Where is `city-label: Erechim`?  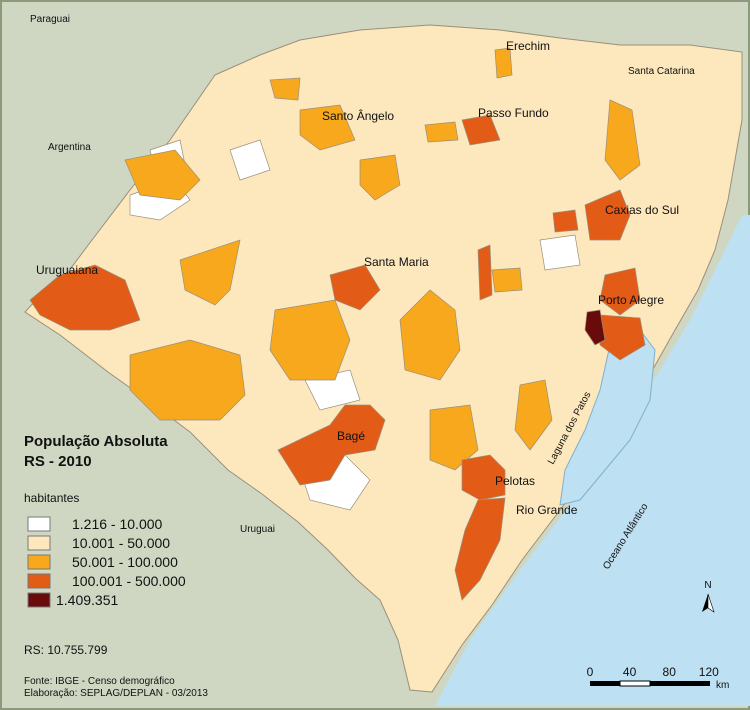 city-label: Erechim is located at coordinates (528, 46).